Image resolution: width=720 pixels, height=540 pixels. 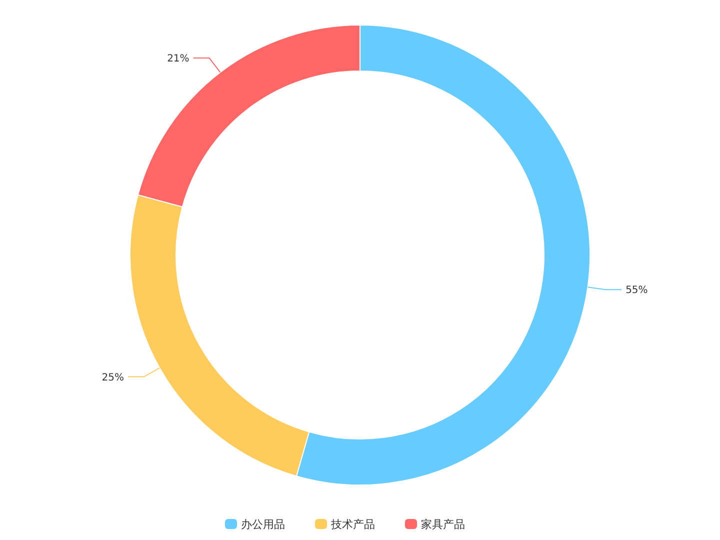 What do you see at coordinates (443, 524) in the screenshot?
I see `legend-label: 家具产品` at bounding box center [443, 524].